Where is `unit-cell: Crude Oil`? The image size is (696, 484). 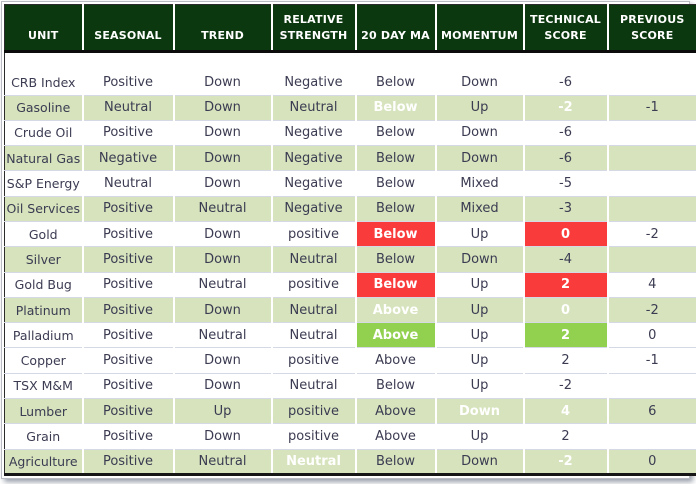 unit-cell: Crude Oil is located at coordinates (44, 133).